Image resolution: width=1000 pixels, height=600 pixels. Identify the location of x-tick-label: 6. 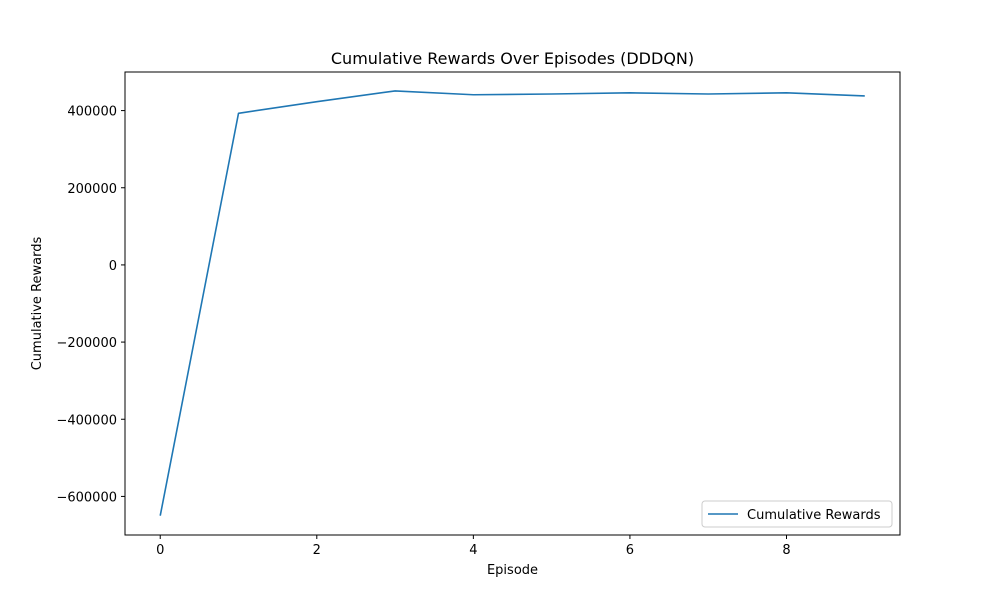
(630, 550).